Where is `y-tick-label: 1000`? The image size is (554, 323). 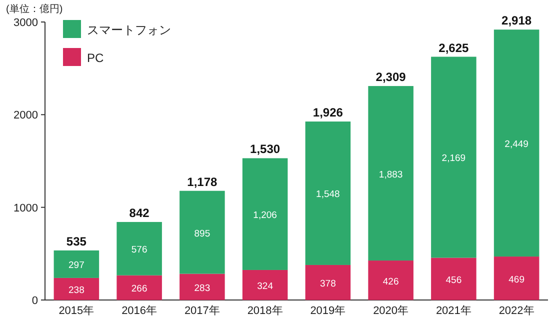 y-tick-label: 1000 is located at coordinates (26, 208).